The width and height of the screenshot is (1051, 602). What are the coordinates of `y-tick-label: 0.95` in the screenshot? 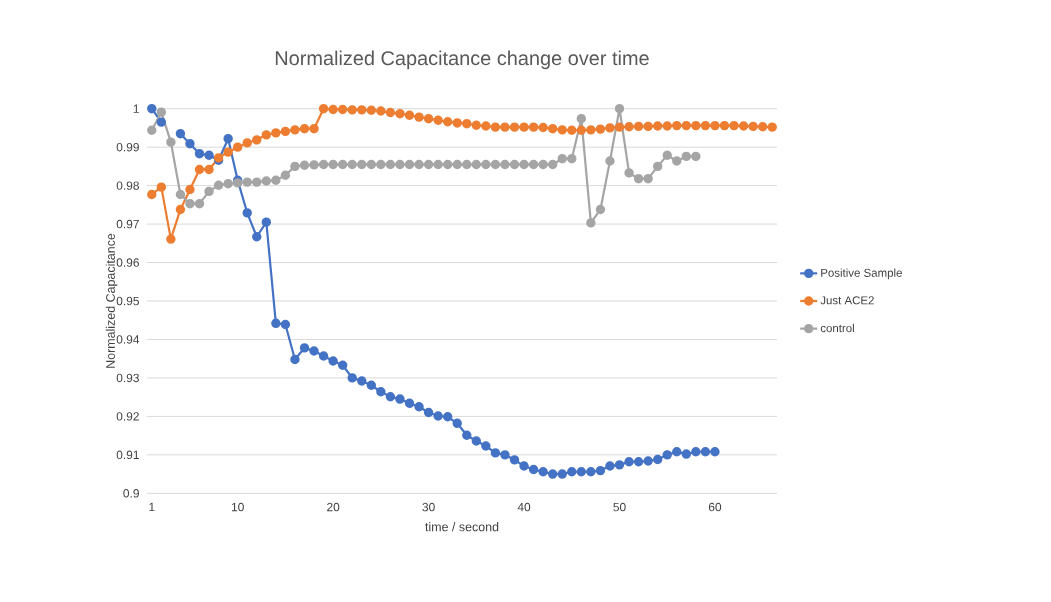 It's located at (127, 301).